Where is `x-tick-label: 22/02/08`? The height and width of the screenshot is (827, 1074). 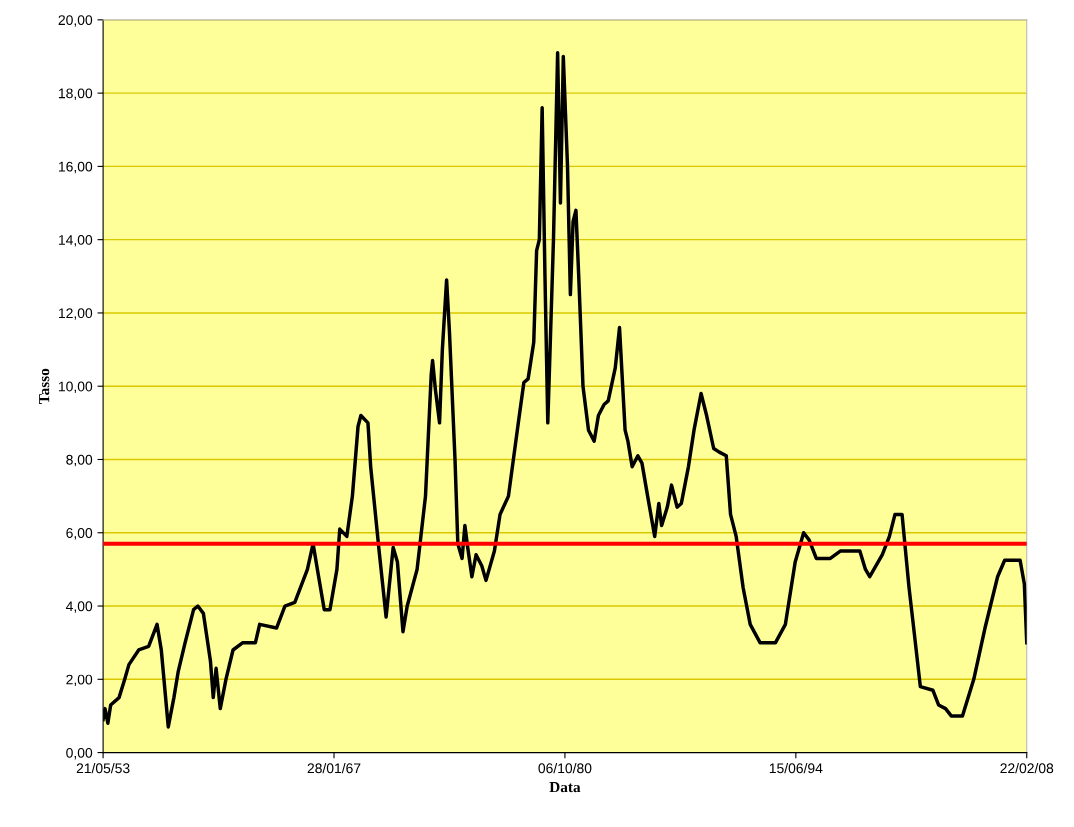
x-tick-label: 22/02/08 is located at coordinates (1027, 768).